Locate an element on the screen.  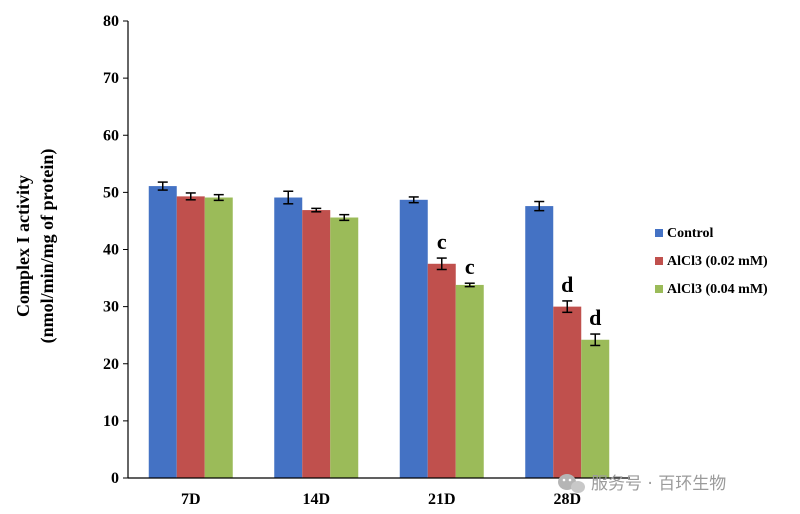
wechat-icon is located at coordinates (571, 483).